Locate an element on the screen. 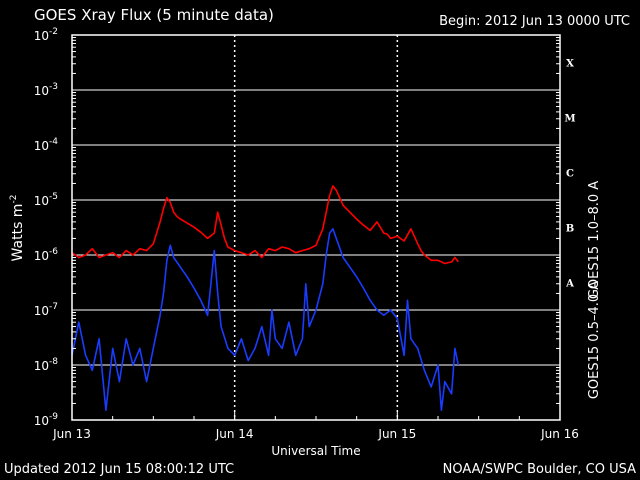  flare-class-label: M is located at coordinates (569, 119).